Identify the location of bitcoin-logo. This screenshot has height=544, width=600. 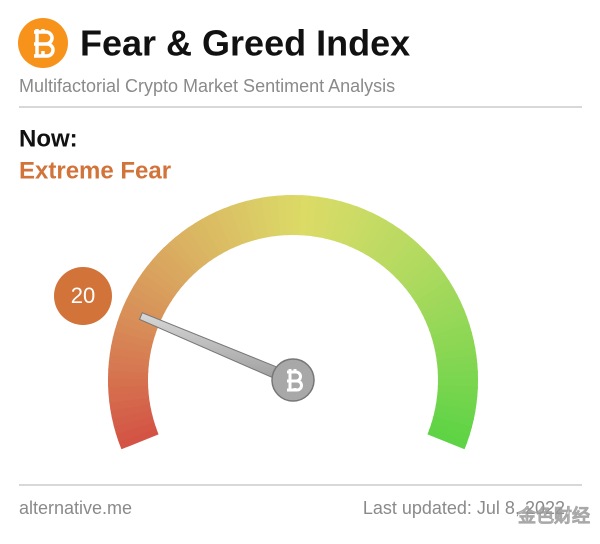
(43, 43).